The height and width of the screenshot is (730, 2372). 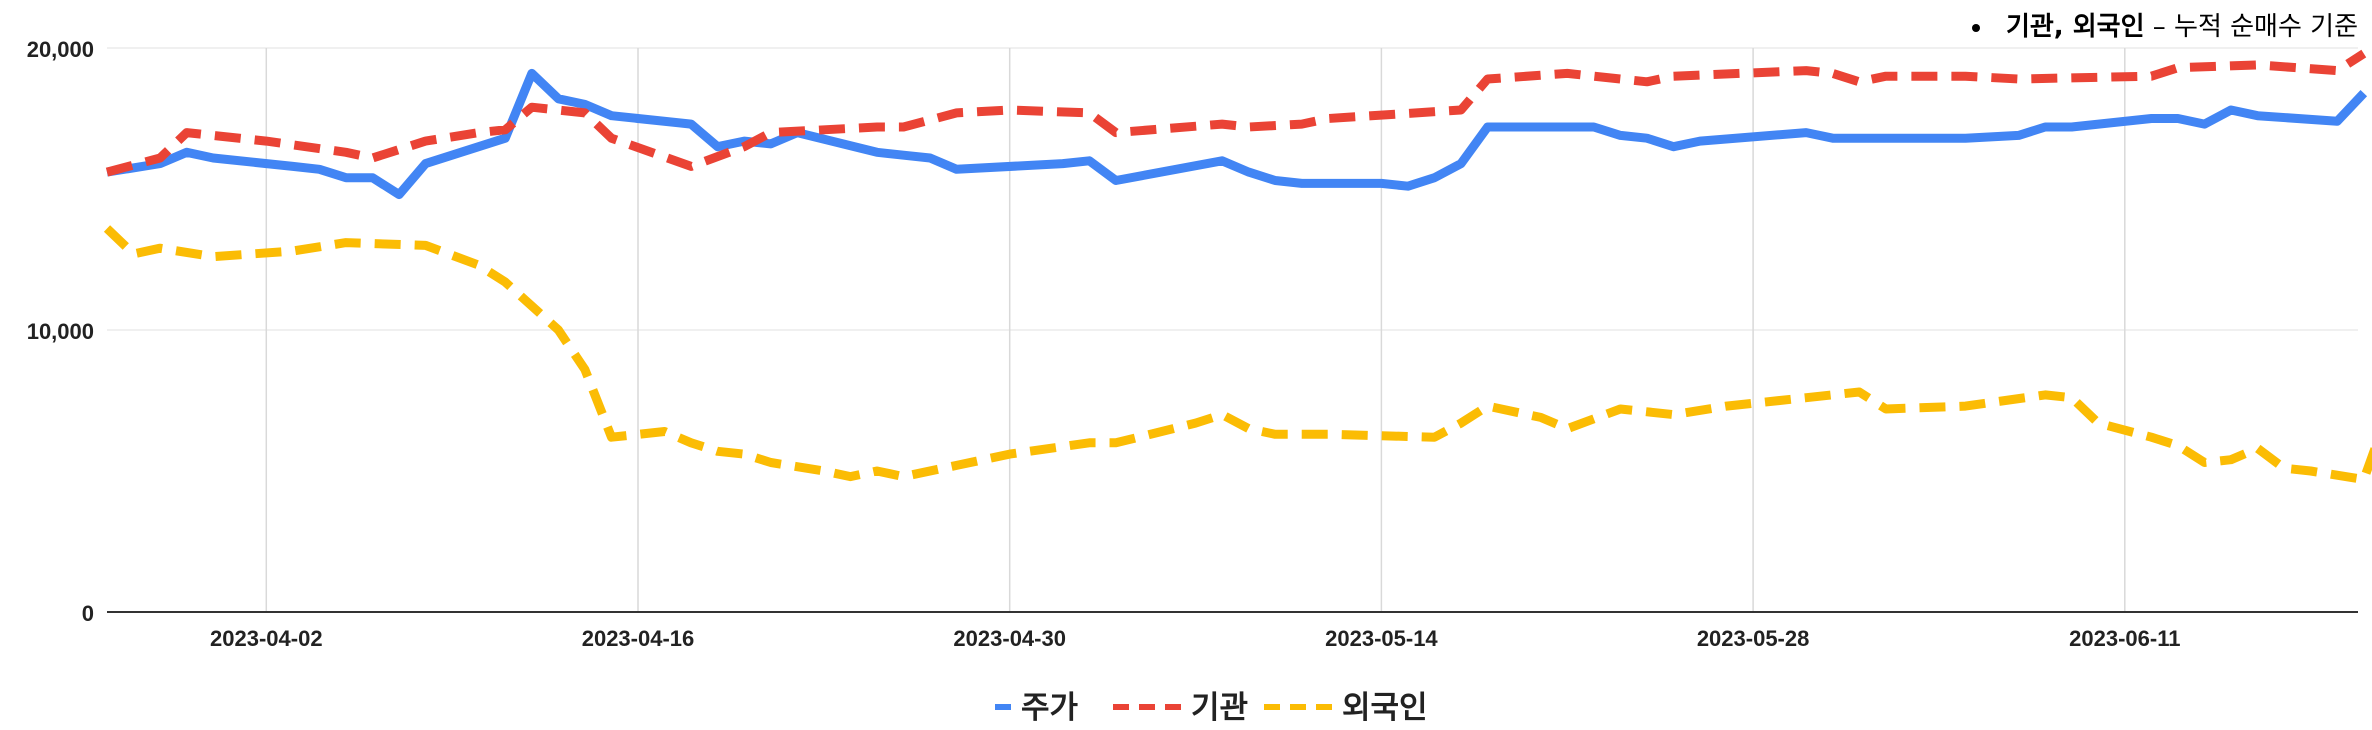 I want to click on x-tick-label: 2023-06-11, so click(x=2124, y=638).